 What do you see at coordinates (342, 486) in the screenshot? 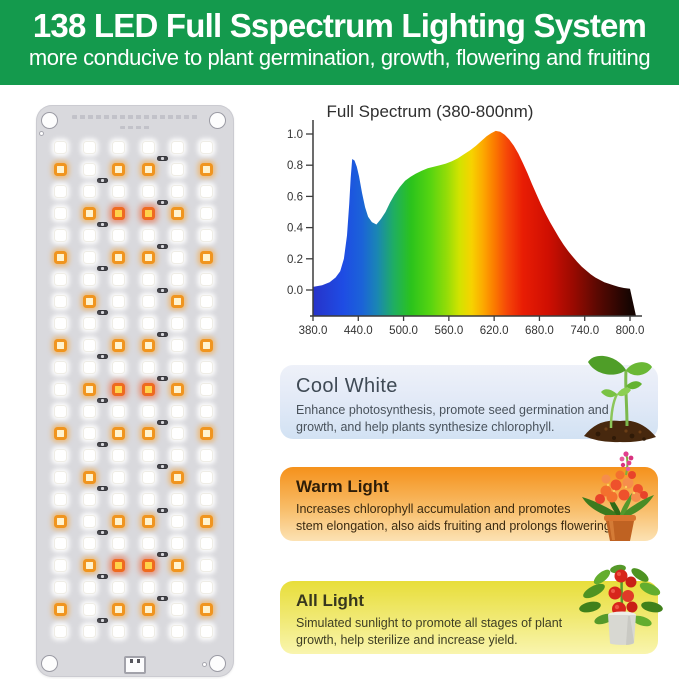
I see `card-title: Warm Light` at bounding box center [342, 486].